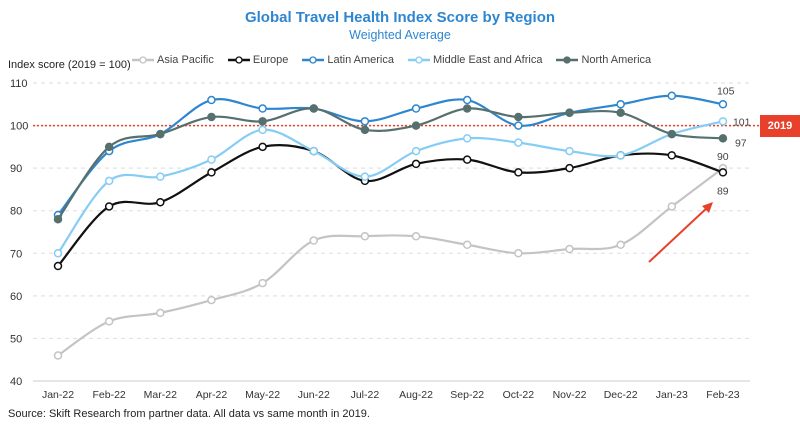  Describe the element at coordinates (16, 254) in the screenshot. I see `y-tick-label: 70` at that location.